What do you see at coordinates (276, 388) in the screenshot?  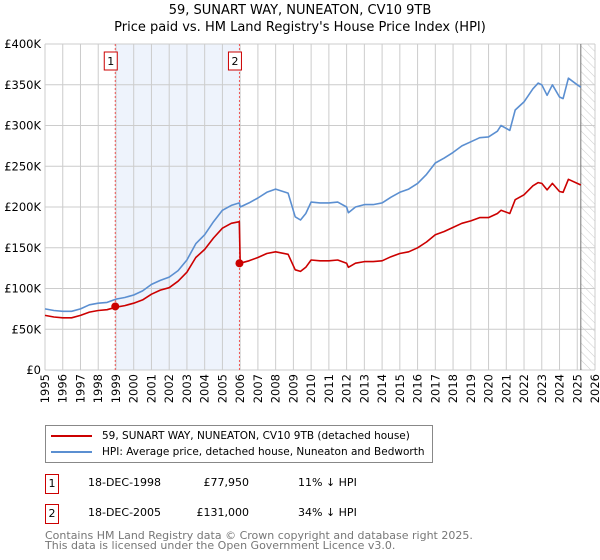 I see `x-tick-label: 2008` at bounding box center [276, 388].